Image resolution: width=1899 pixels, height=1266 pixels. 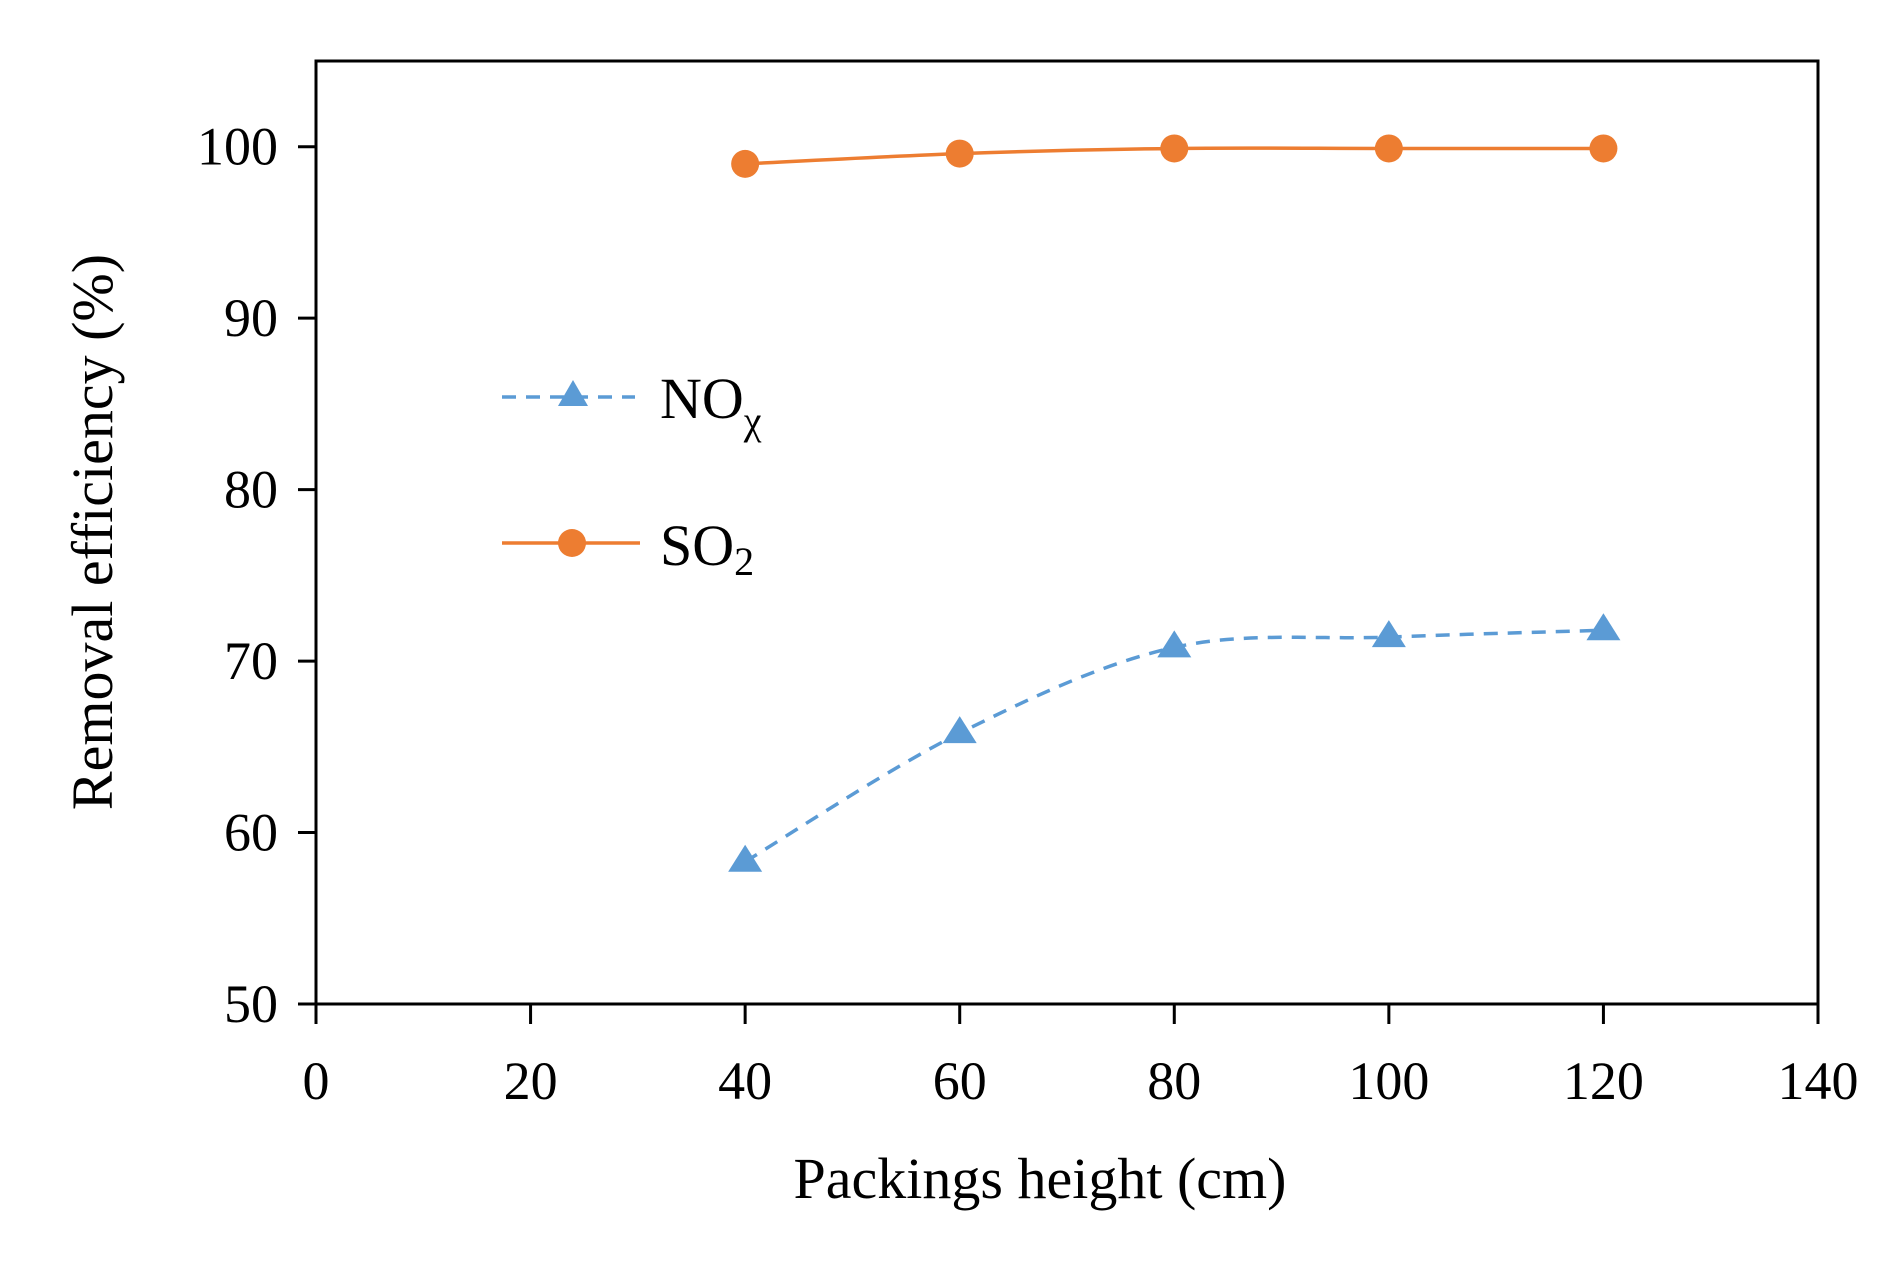 What do you see at coordinates (632, 404) in the screenshot?
I see `legend-entry-nox: NOχ` at bounding box center [632, 404].